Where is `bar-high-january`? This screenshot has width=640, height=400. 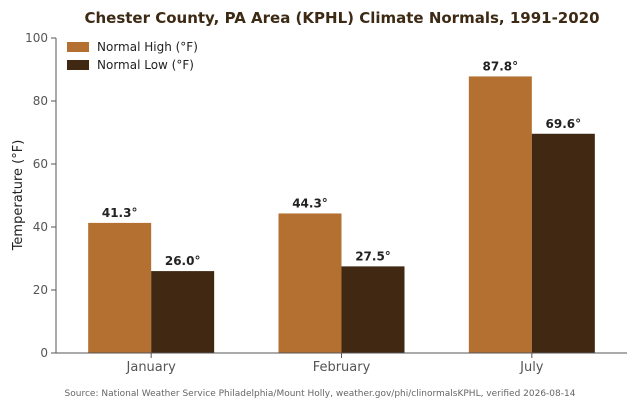 bar-high-january is located at coordinates (120, 287).